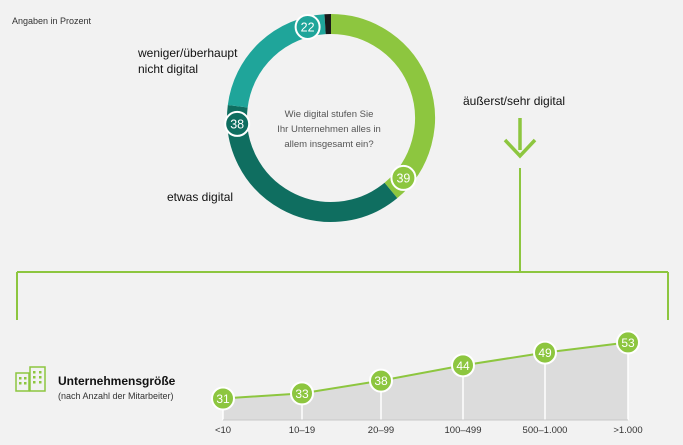  I want to click on size-point-label: 49, so click(545, 353).